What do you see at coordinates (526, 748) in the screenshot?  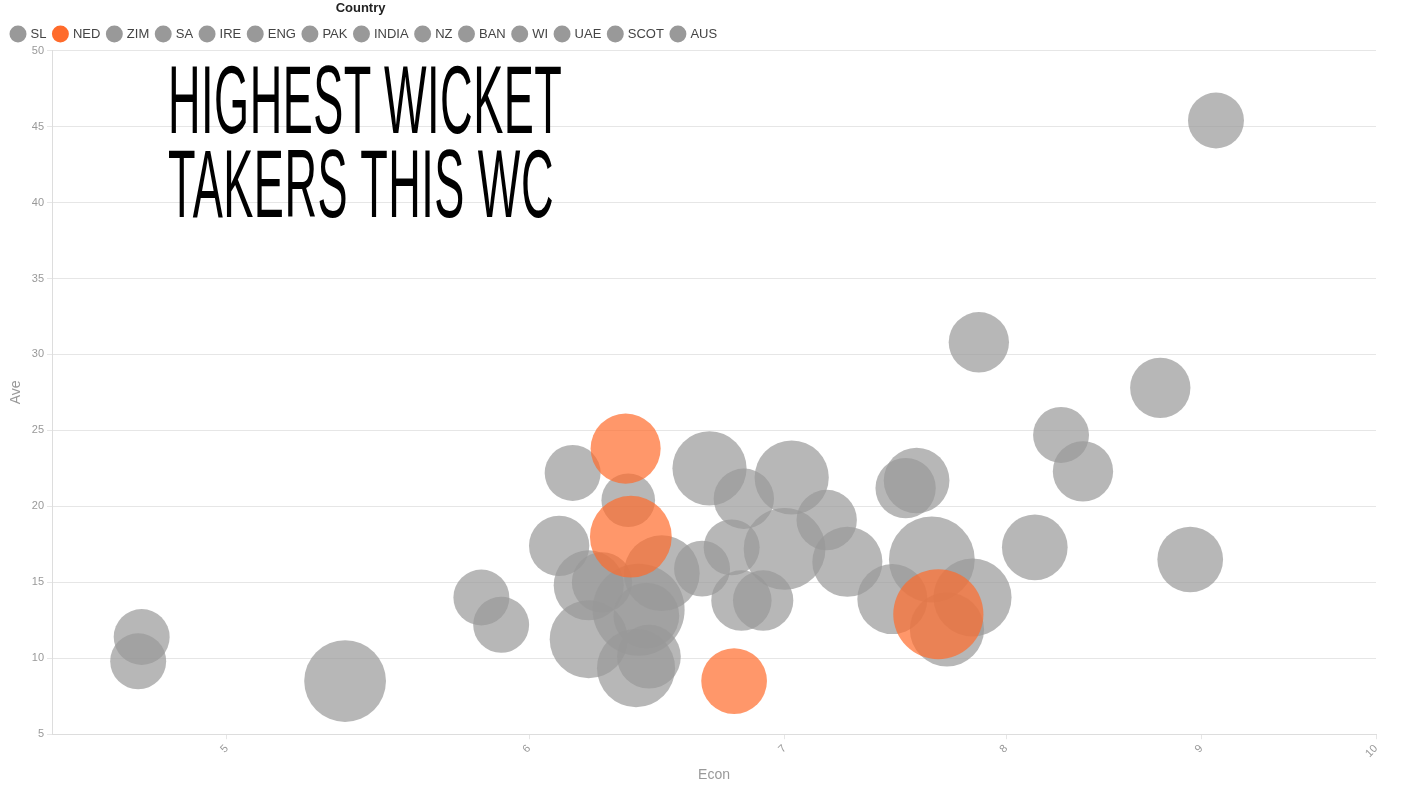 I see `x-tick-label: 6` at bounding box center [526, 748].